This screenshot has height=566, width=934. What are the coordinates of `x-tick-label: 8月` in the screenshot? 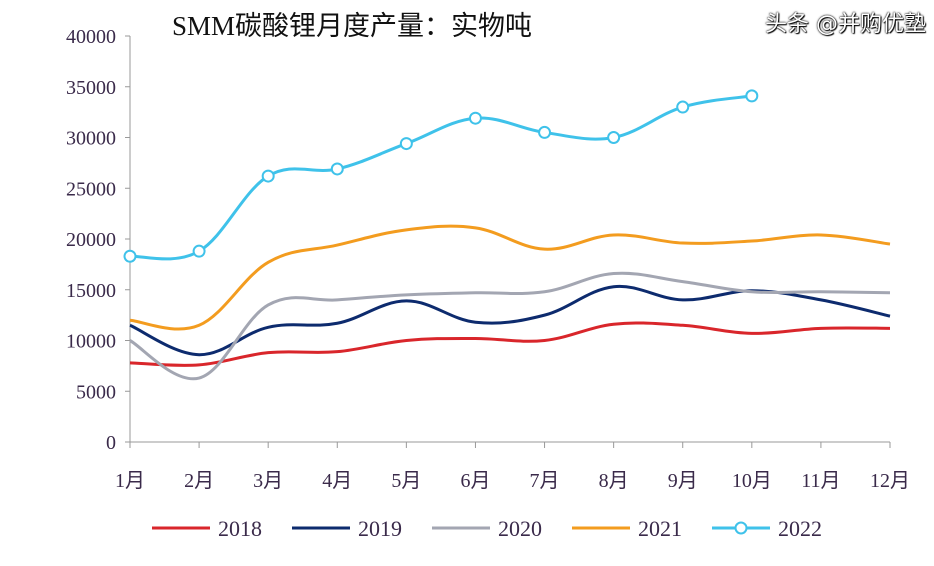 It's located at (614, 481).